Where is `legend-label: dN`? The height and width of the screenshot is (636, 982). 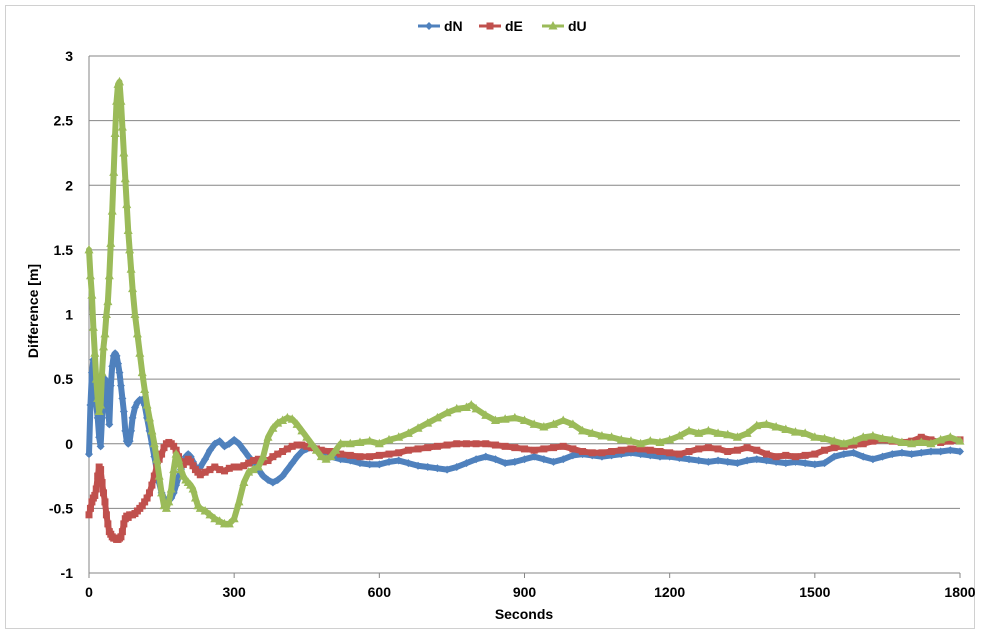
legend-label: dN is located at coordinates (453, 26).